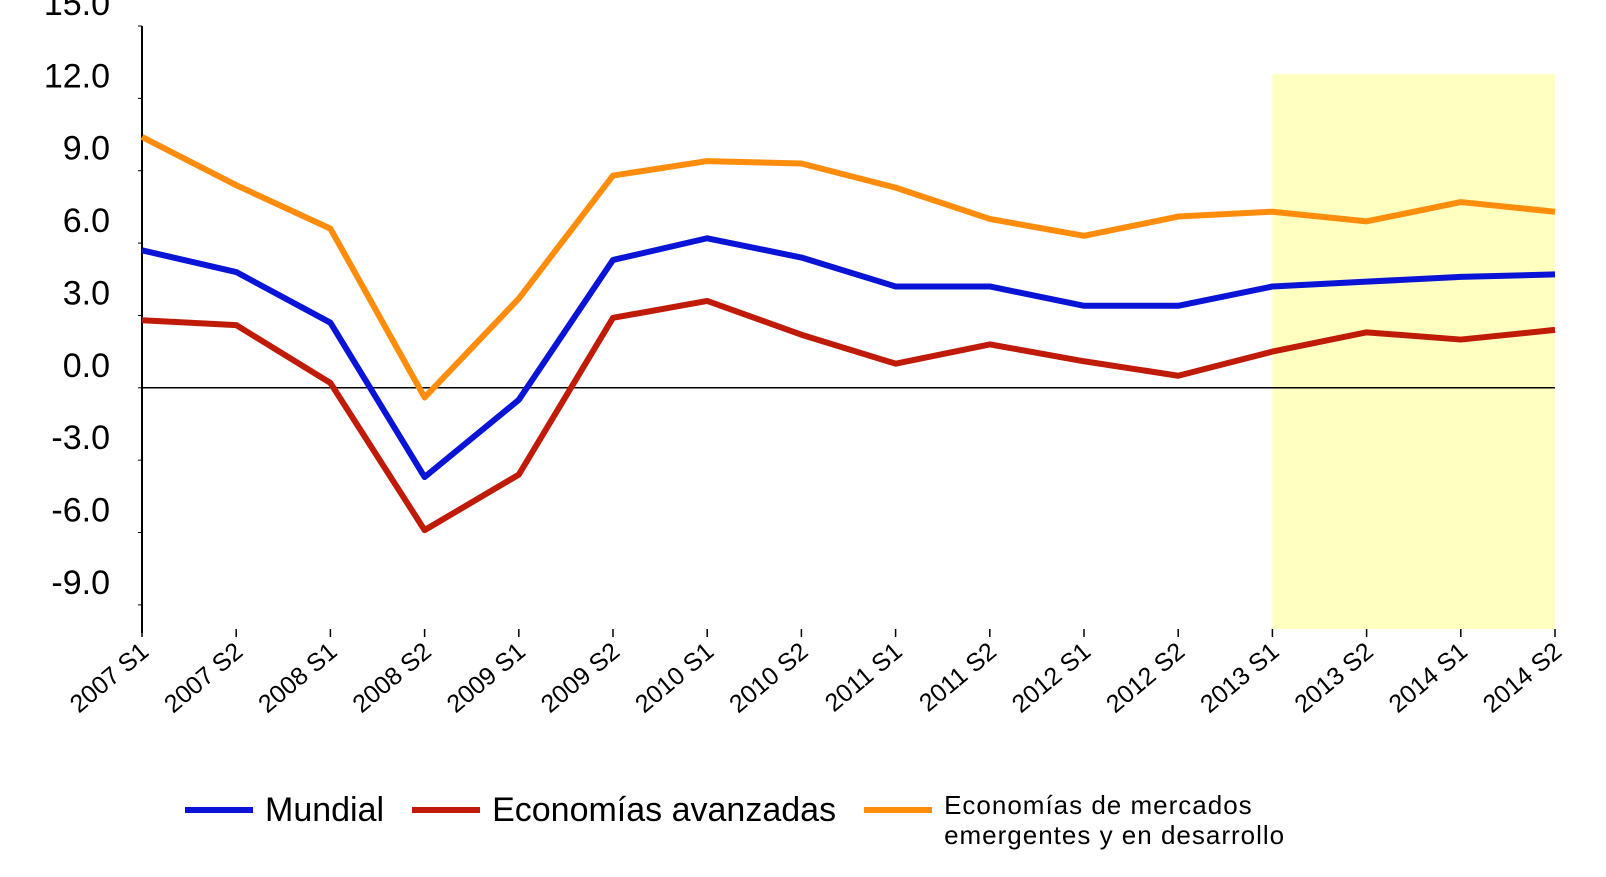  Describe the element at coordinates (80, 438) in the screenshot. I see `y-tick-label: -3.0` at that location.